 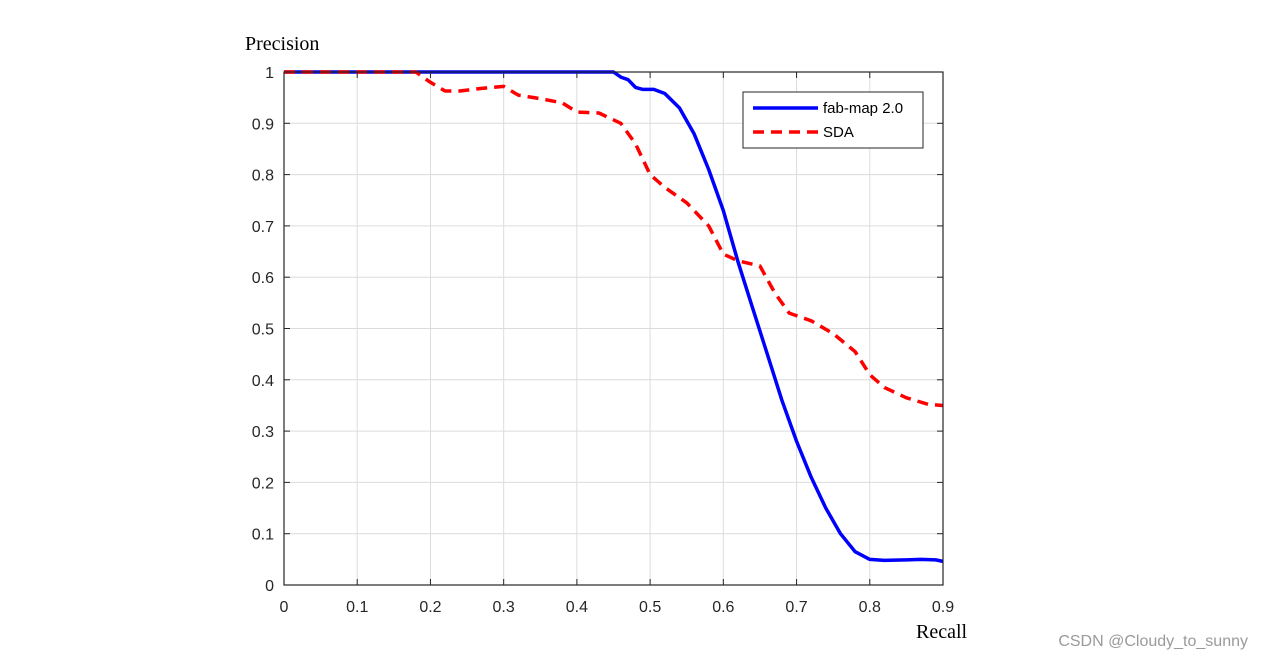 What do you see at coordinates (838, 132) in the screenshot?
I see `legend-label-sda: SDA` at bounding box center [838, 132].